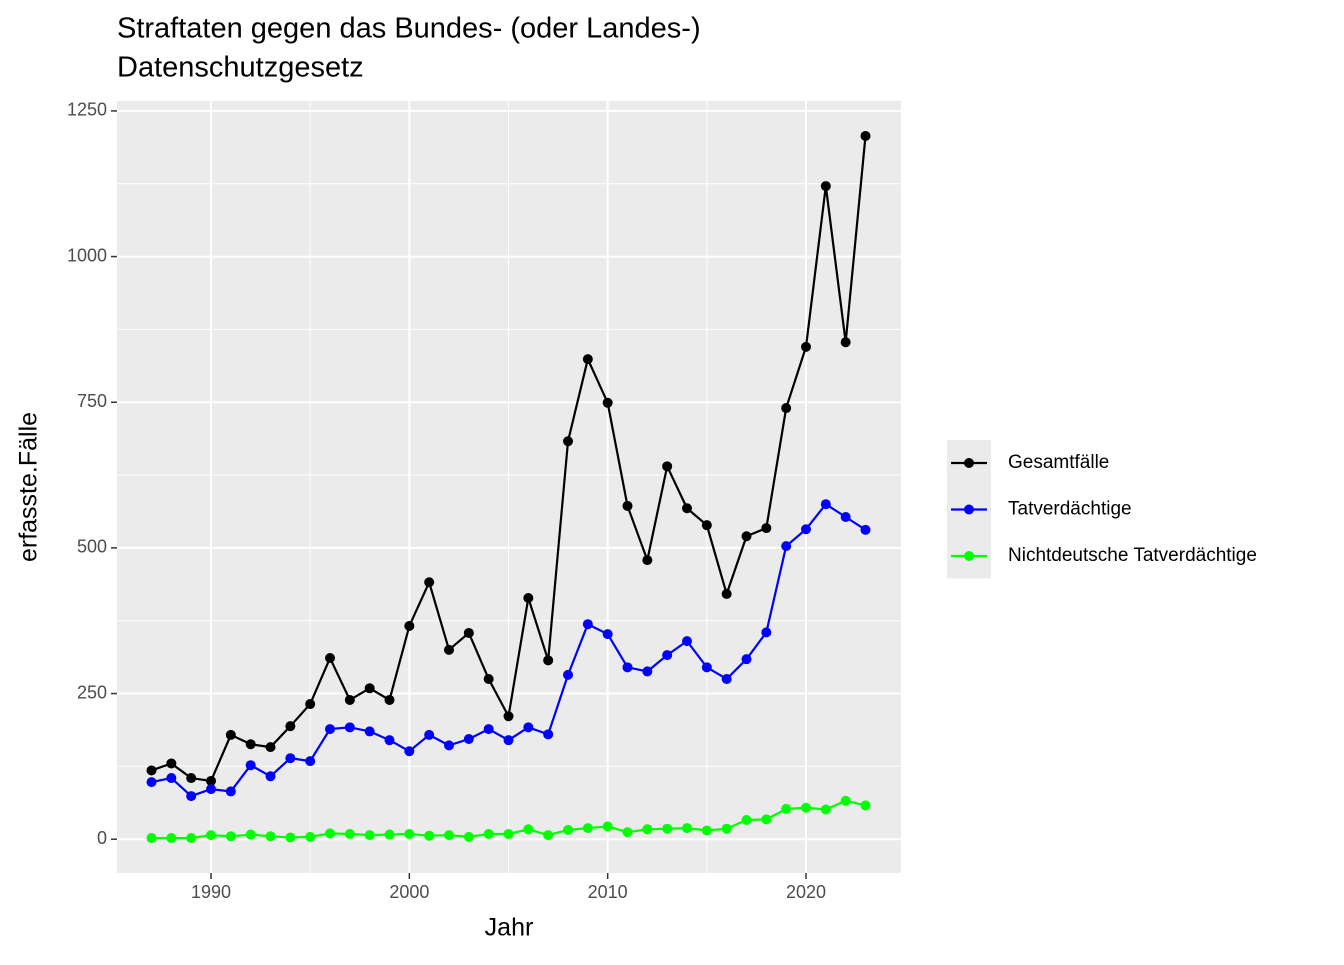  Describe the element at coordinates (240, 68) in the screenshot. I see `chart-subtitle: Datenschutzgesetz` at that location.